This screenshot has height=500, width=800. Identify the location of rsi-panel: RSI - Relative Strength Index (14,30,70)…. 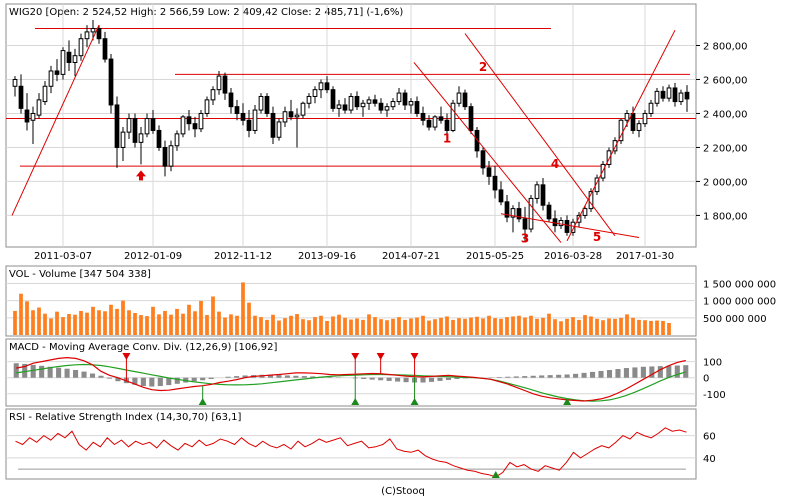
(360, 444).